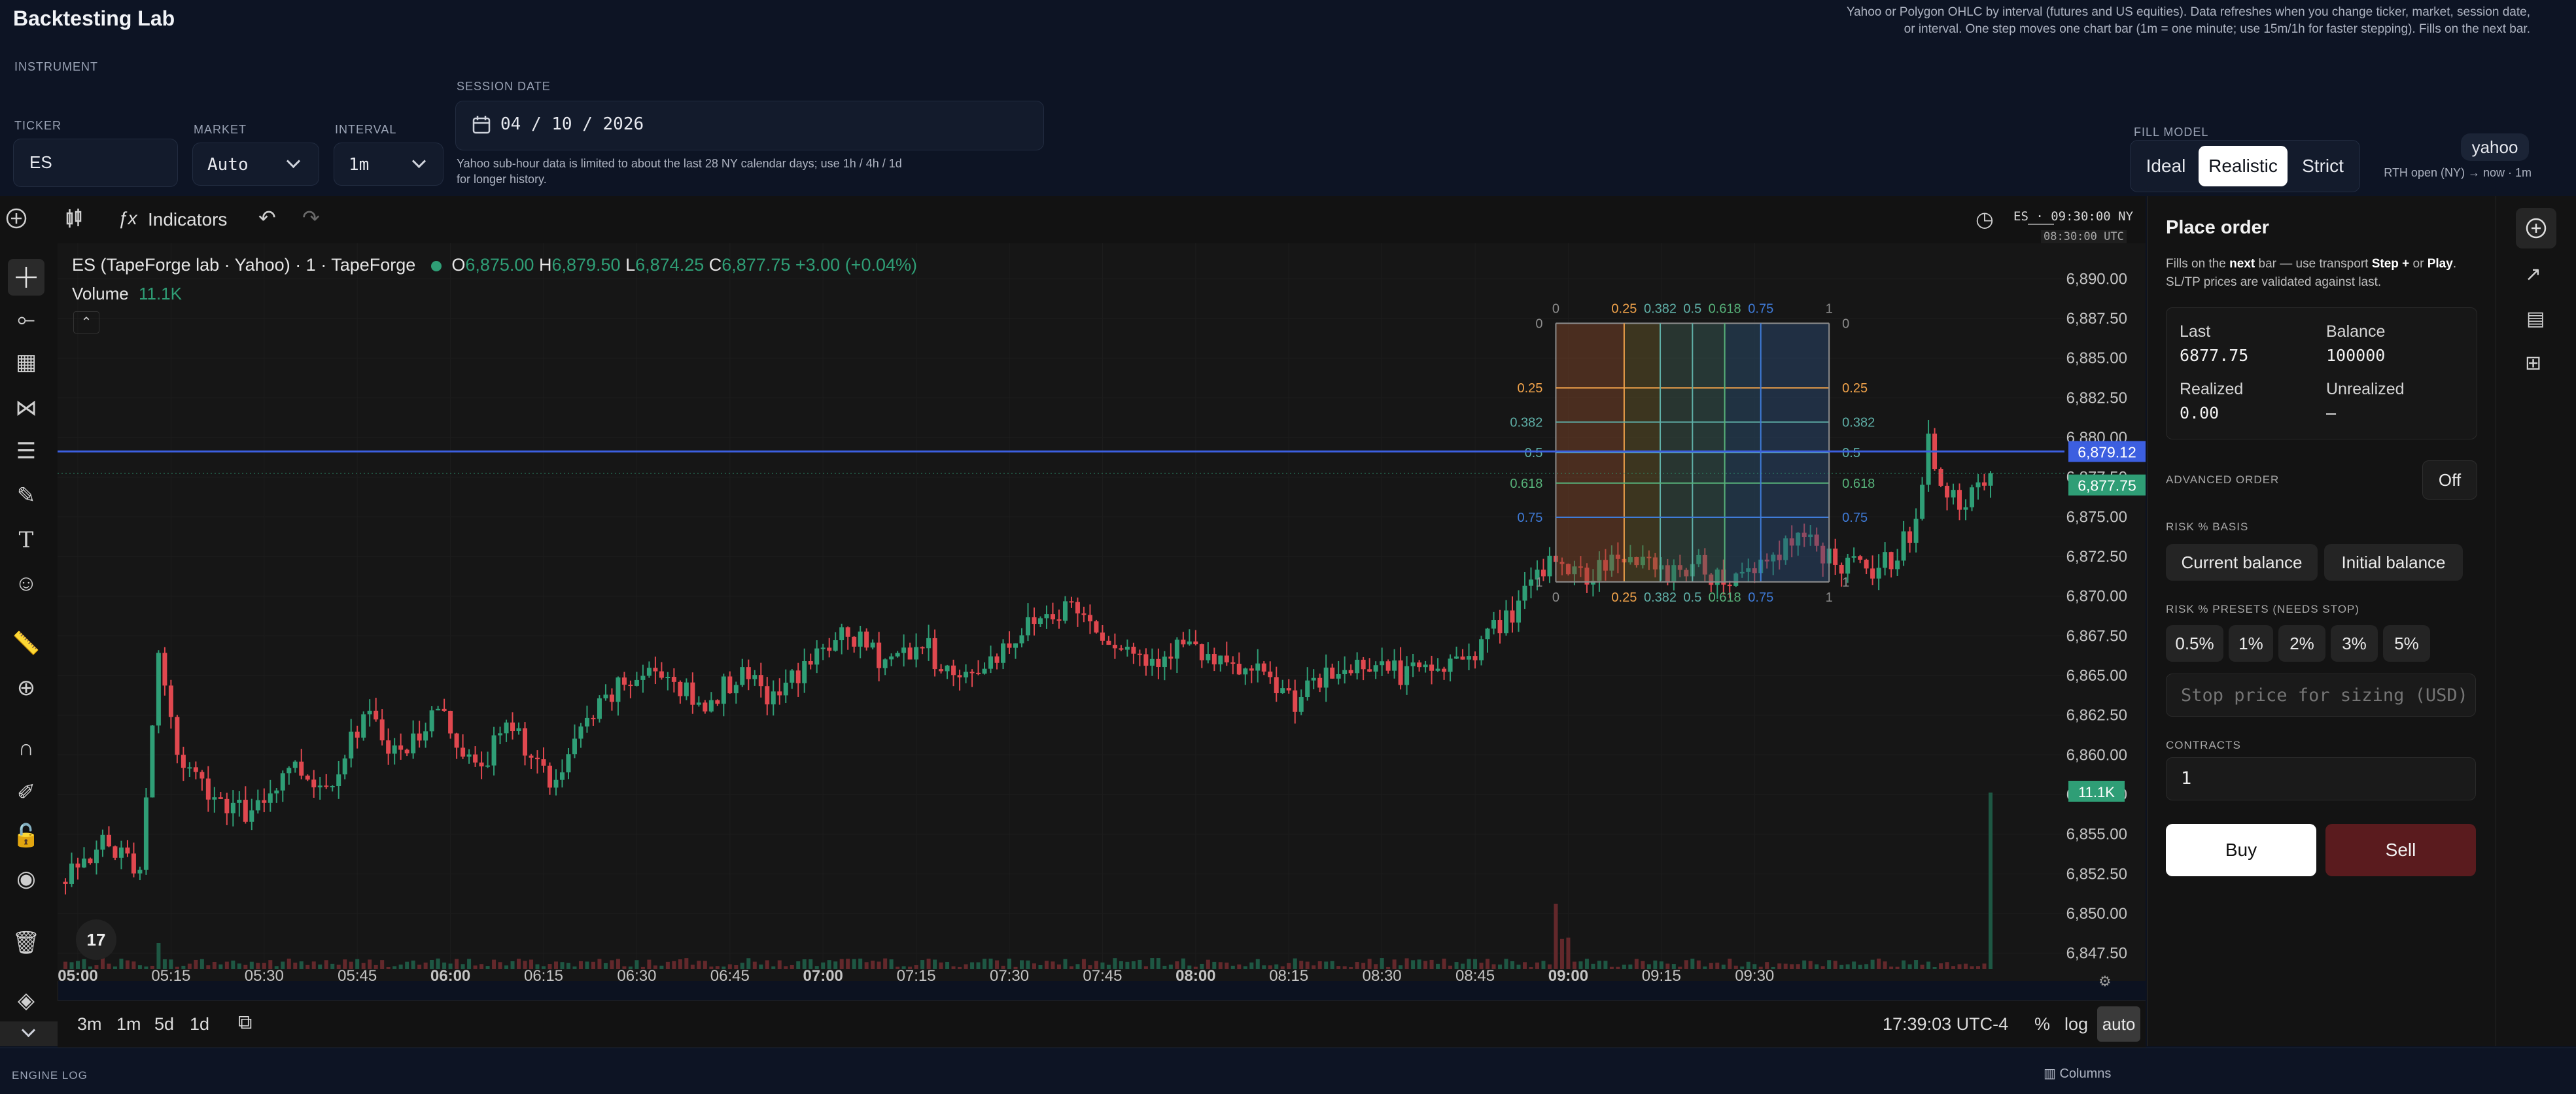 Image resolution: width=2576 pixels, height=1094 pixels. Describe the element at coordinates (95, 163) in the screenshot. I see `ticker-input: ES` at that location.